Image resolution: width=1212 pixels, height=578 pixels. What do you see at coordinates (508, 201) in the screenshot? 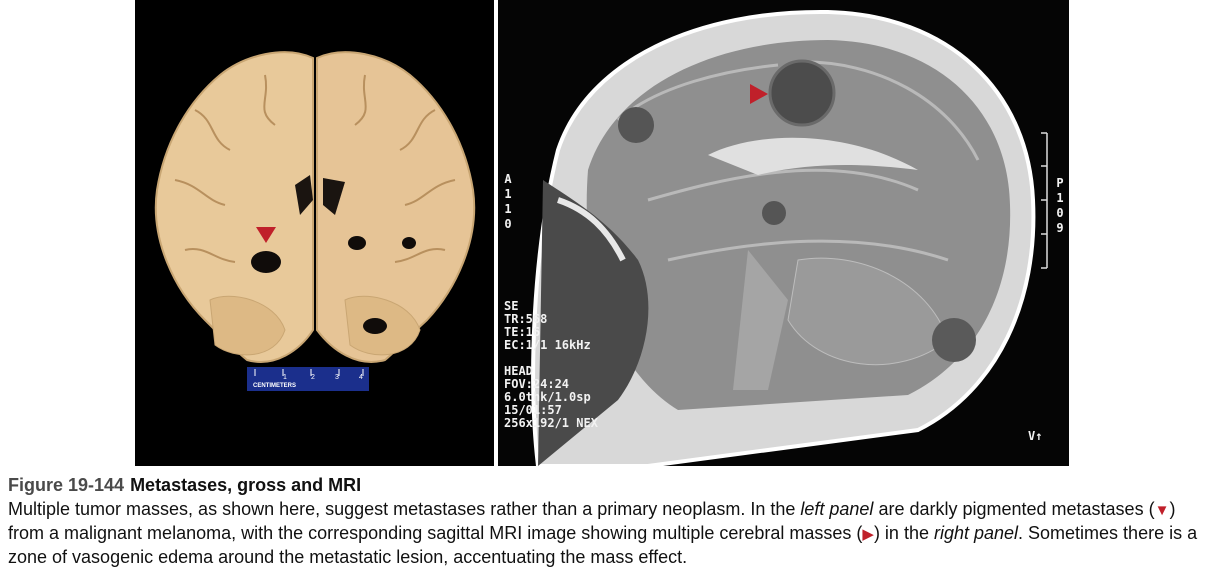
I see `mri-anterior-label: A 1 1 0` at bounding box center [508, 201].